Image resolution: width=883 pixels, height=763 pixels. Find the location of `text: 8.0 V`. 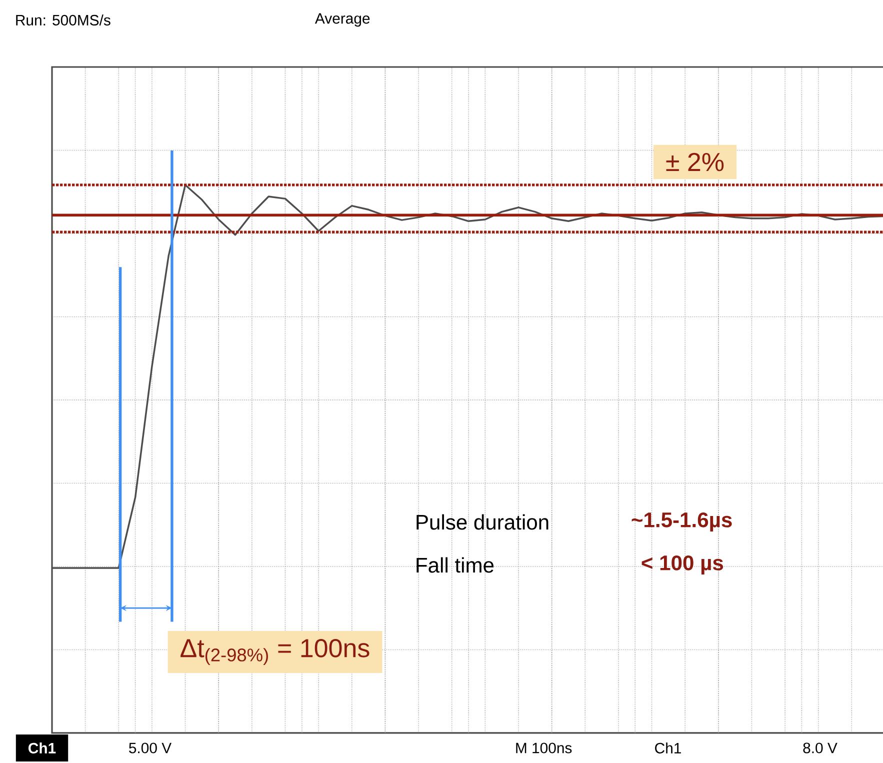

text: 8.0 V is located at coordinates (820, 748).